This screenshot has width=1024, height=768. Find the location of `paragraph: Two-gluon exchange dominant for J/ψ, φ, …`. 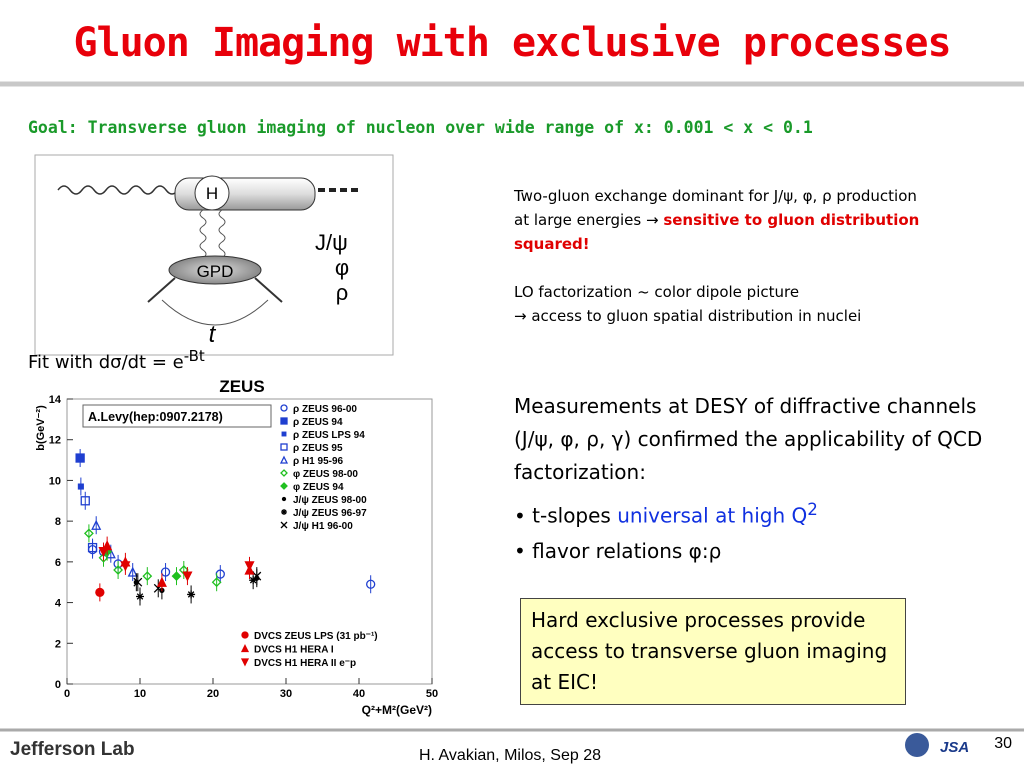

paragraph: Two-gluon exchange dominant for J/ψ, φ, … is located at coordinates (724, 220).